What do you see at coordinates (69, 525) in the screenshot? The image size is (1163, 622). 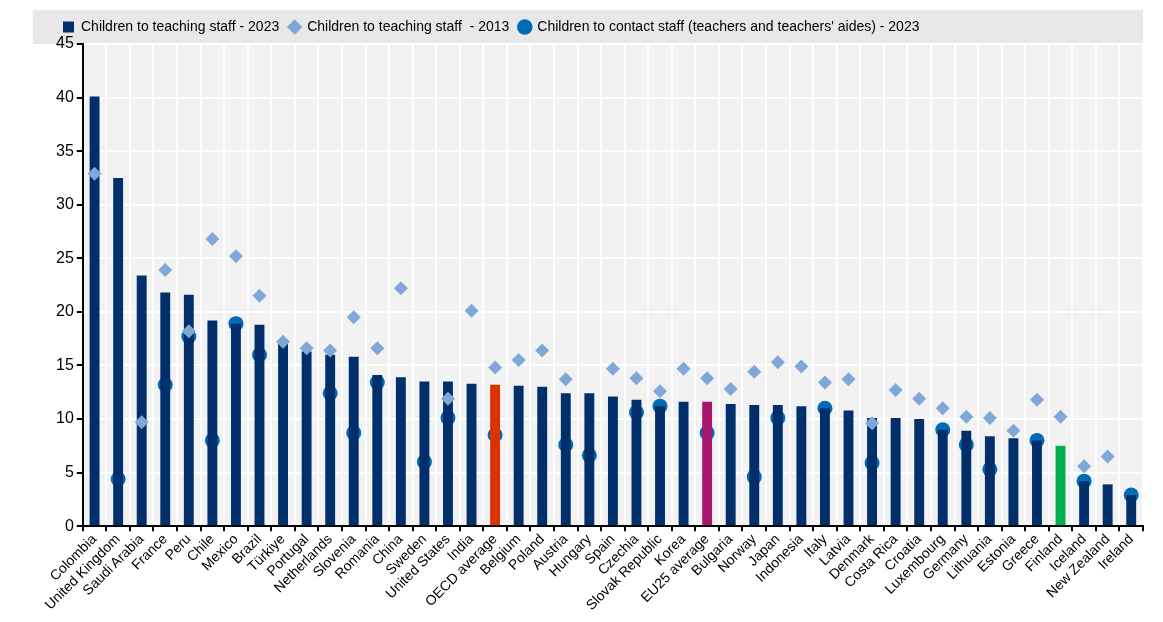 I see `y-tick-label: 0` at bounding box center [69, 525].